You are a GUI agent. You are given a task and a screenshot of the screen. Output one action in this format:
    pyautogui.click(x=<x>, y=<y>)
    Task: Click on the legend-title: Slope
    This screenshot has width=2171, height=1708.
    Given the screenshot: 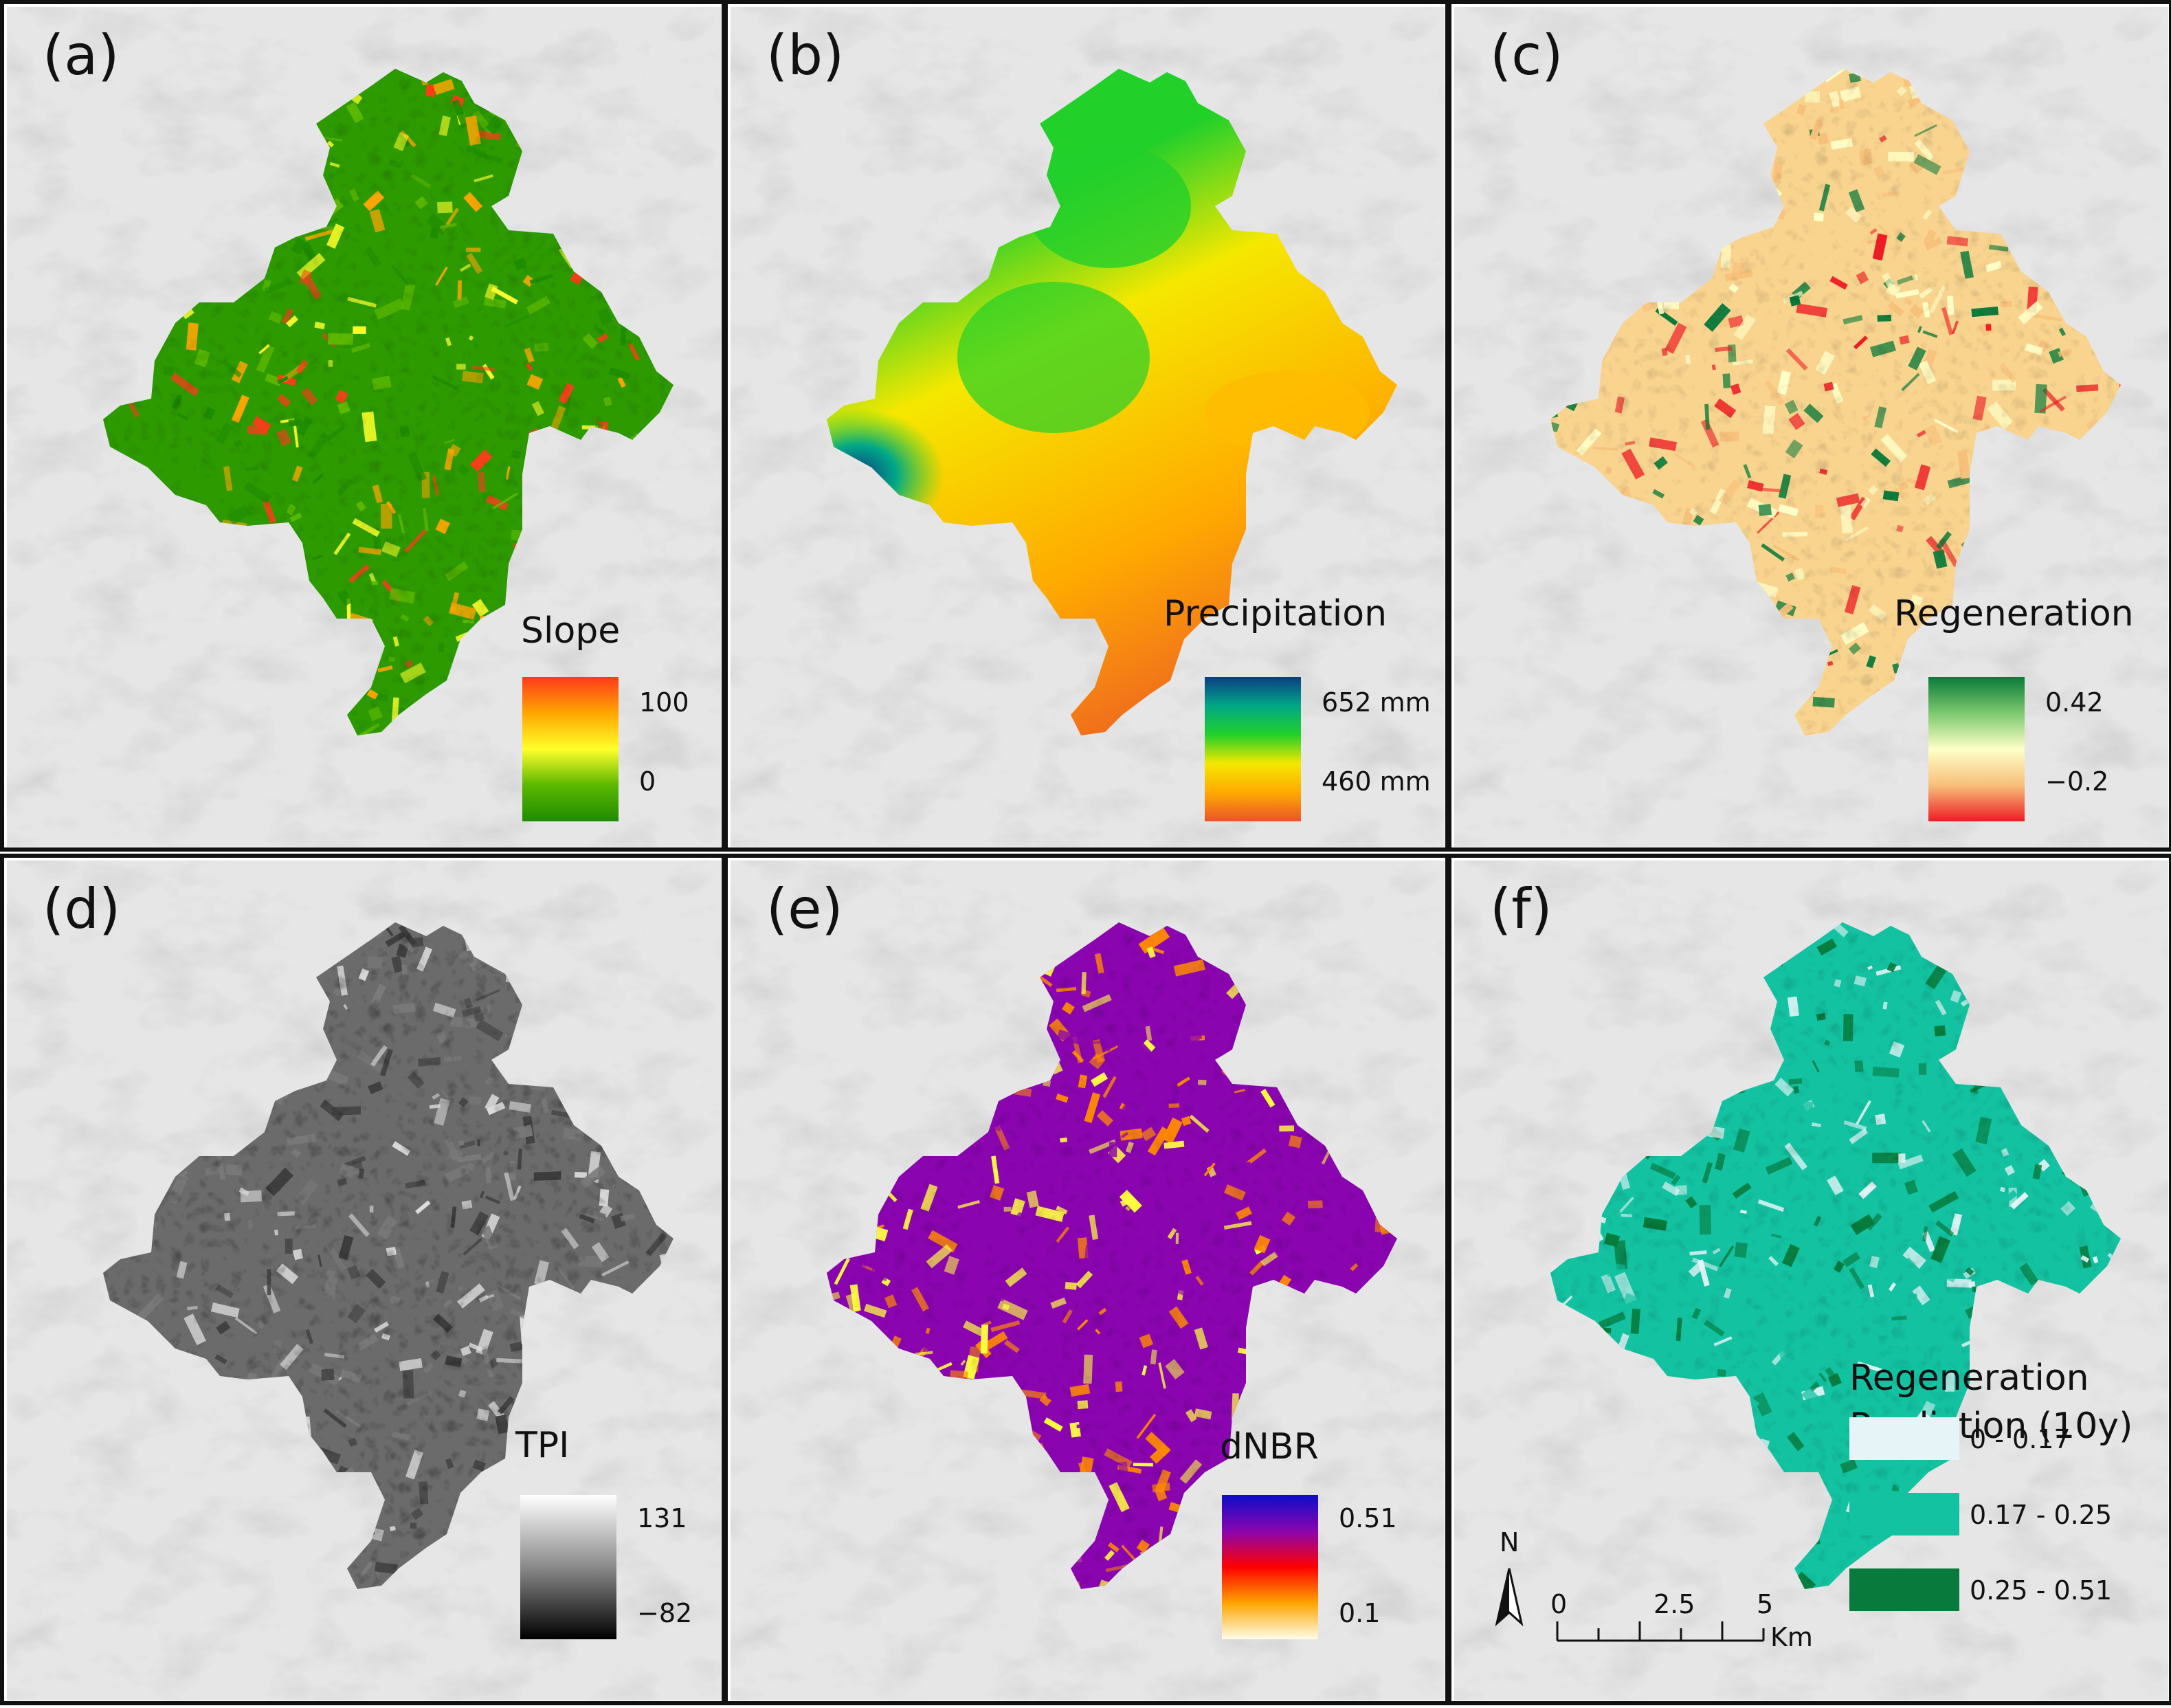 What is the action you would take?
    pyautogui.click(x=570, y=631)
    